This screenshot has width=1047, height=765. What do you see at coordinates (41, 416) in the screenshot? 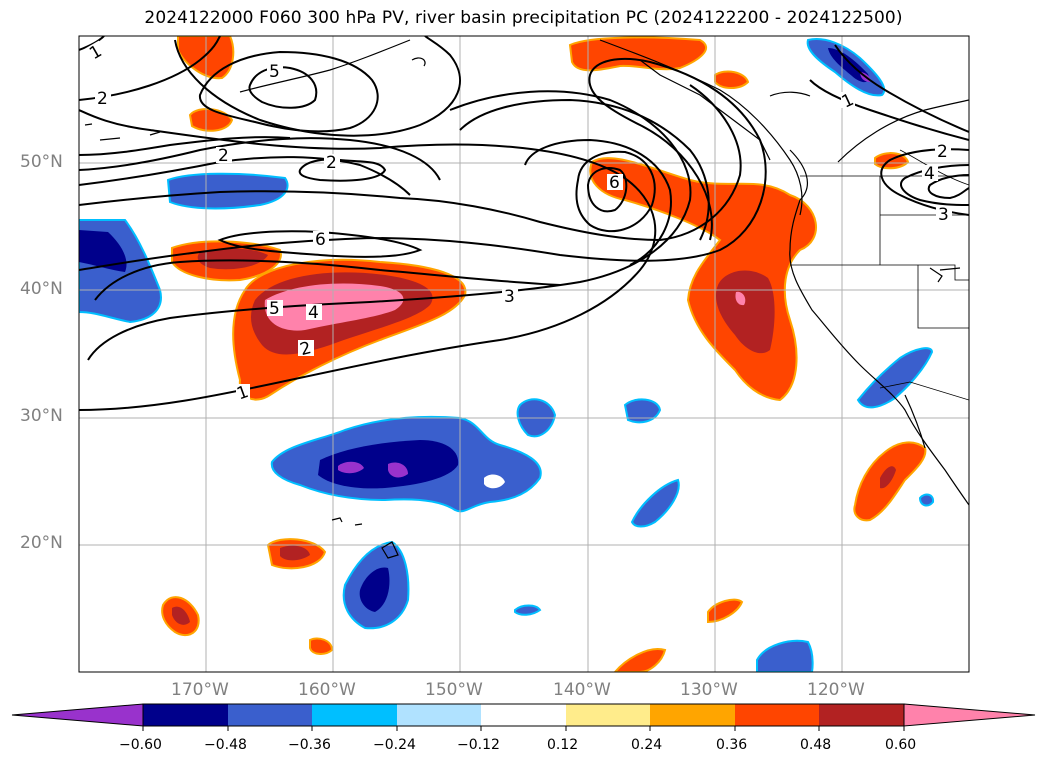
I see `lat-tick-label: 30°N` at bounding box center [41, 416].